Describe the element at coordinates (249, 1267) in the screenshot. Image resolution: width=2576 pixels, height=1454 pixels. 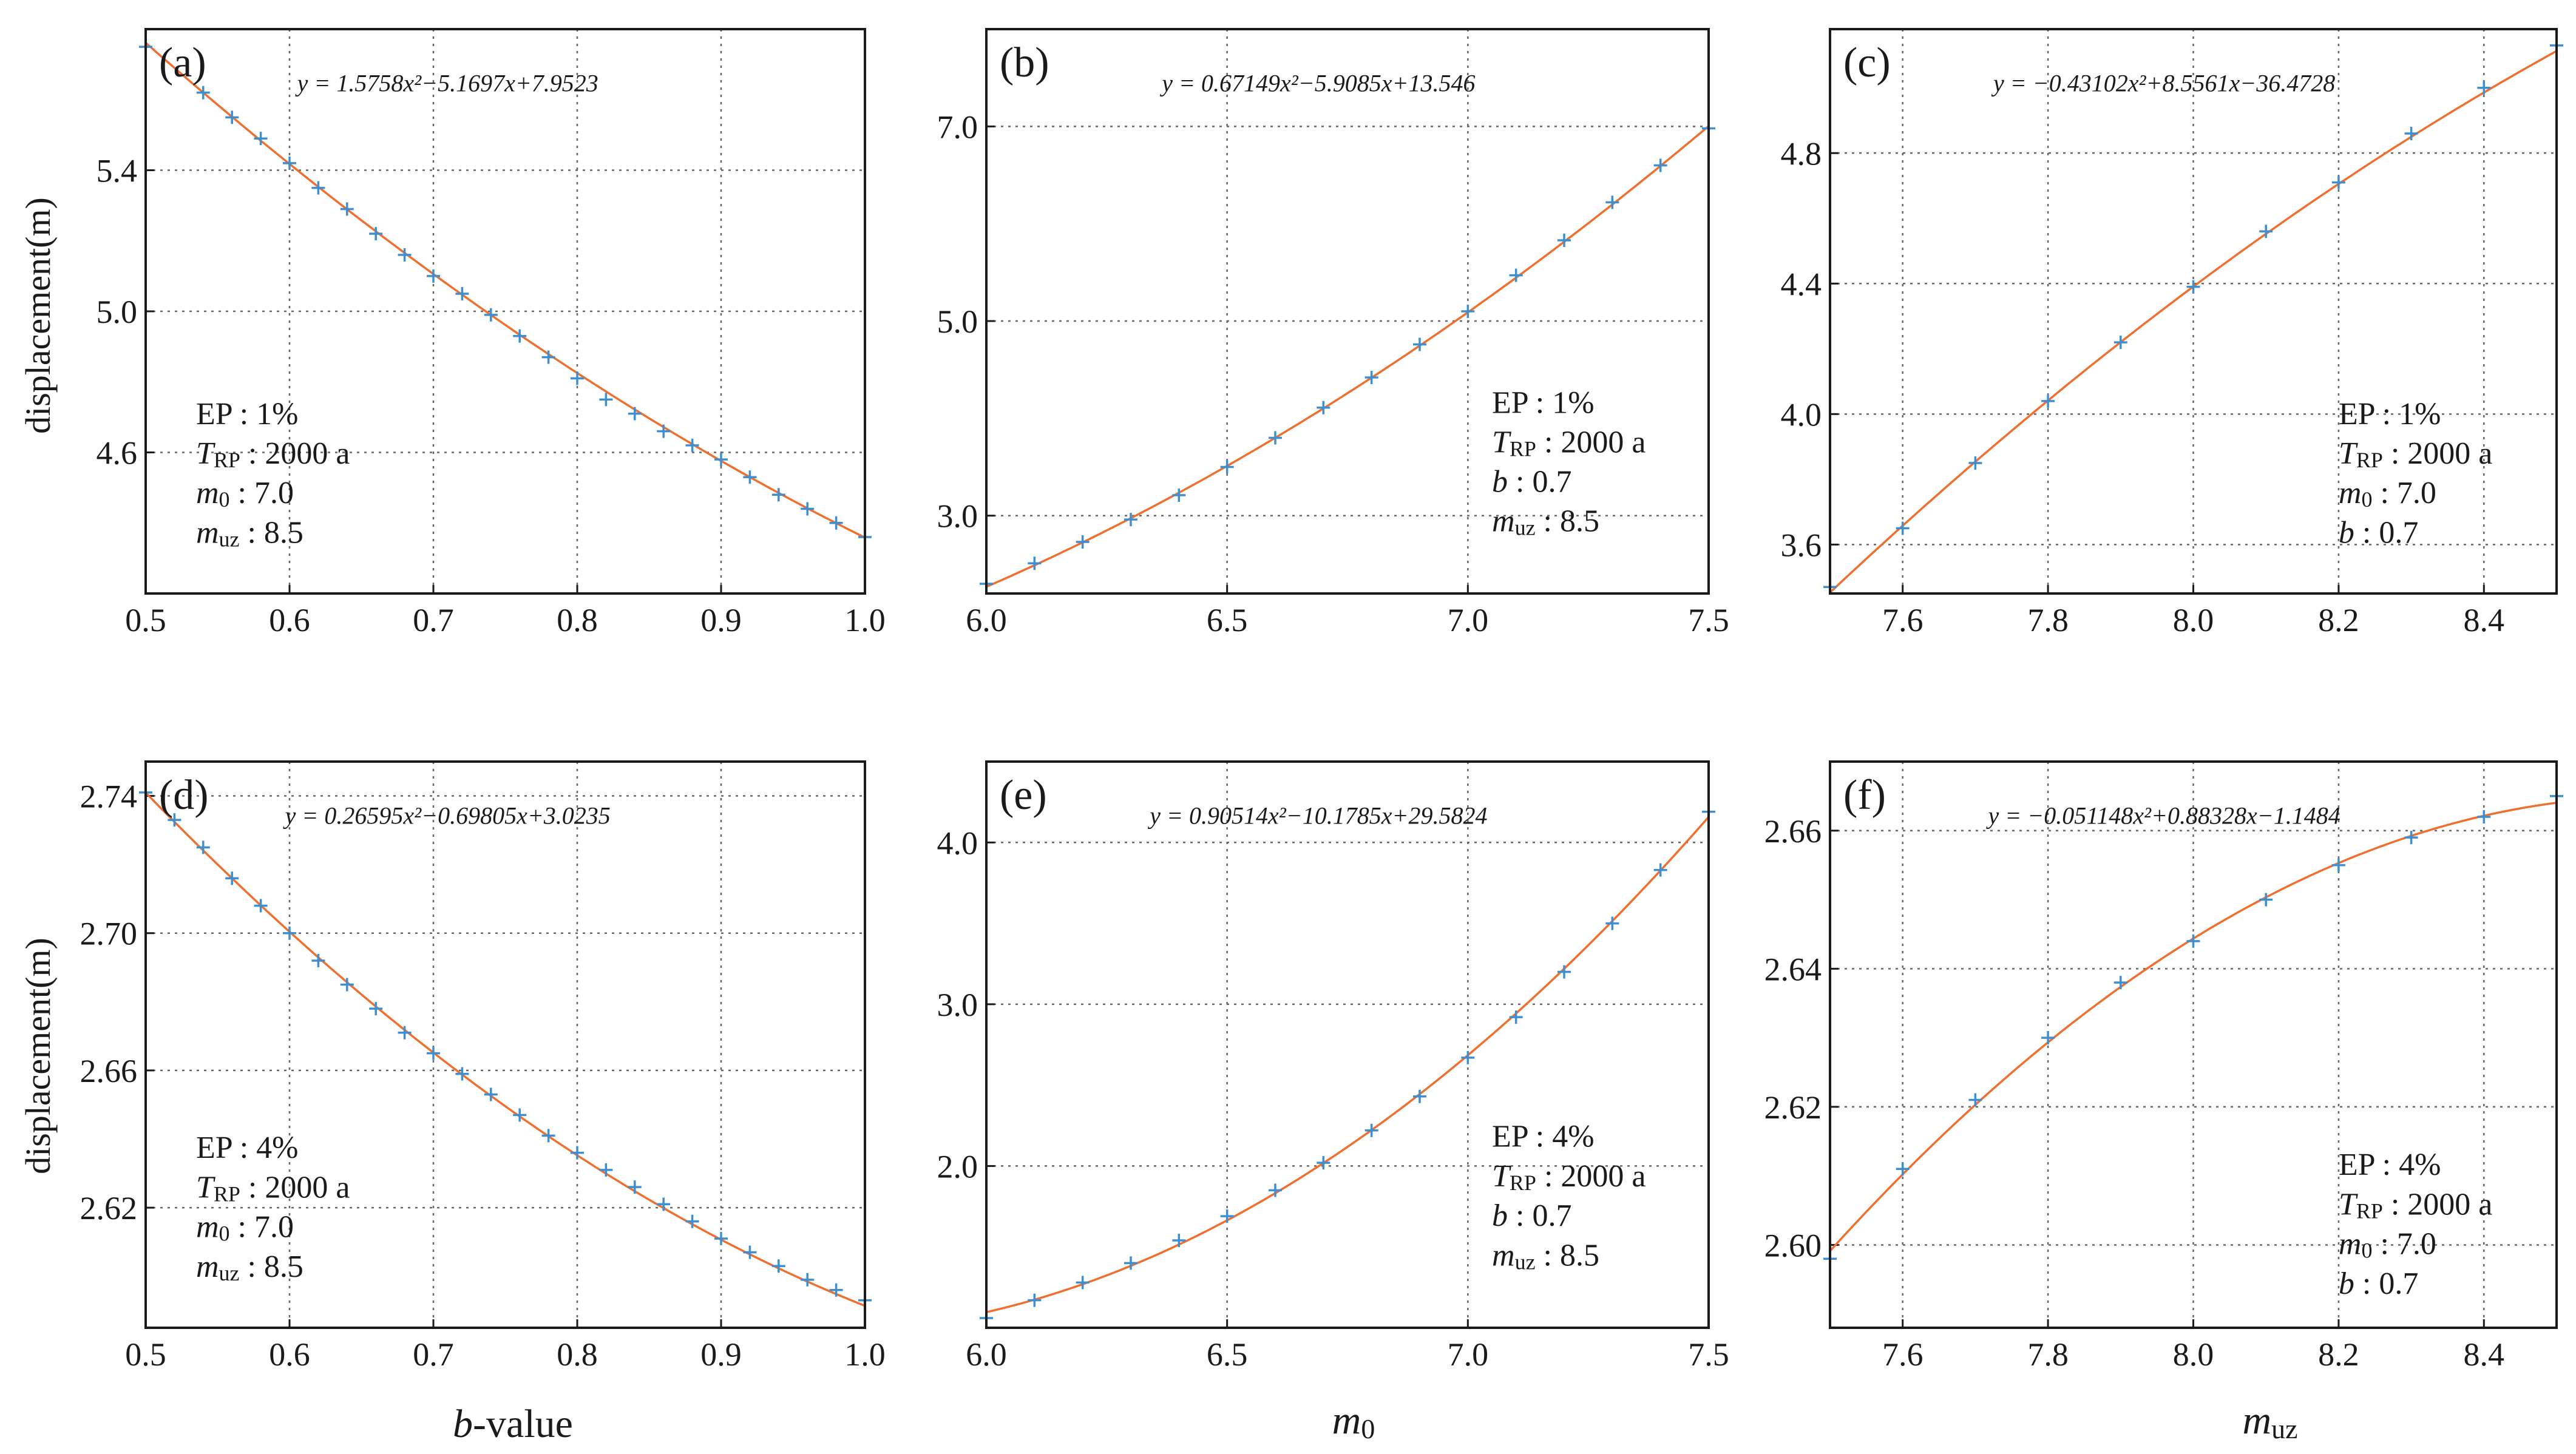
I see `parameter-annotation: muz : 8.5` at that location.